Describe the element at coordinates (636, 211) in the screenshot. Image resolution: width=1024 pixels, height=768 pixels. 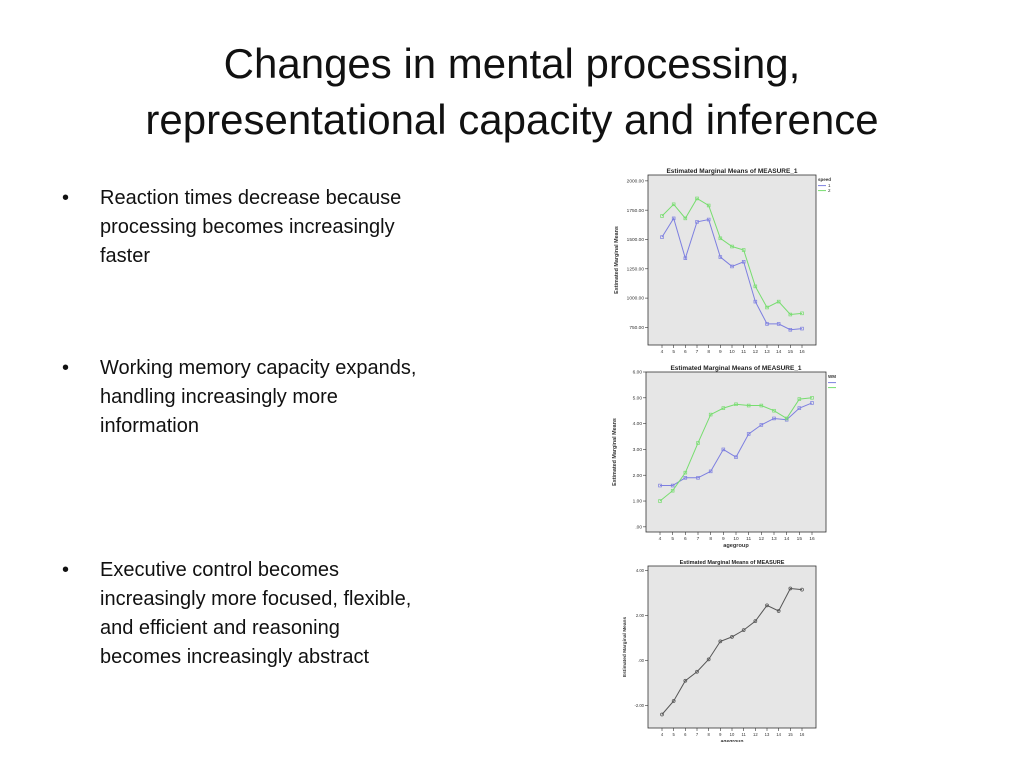
I see `y-tick-label: 1750.00` at that location.